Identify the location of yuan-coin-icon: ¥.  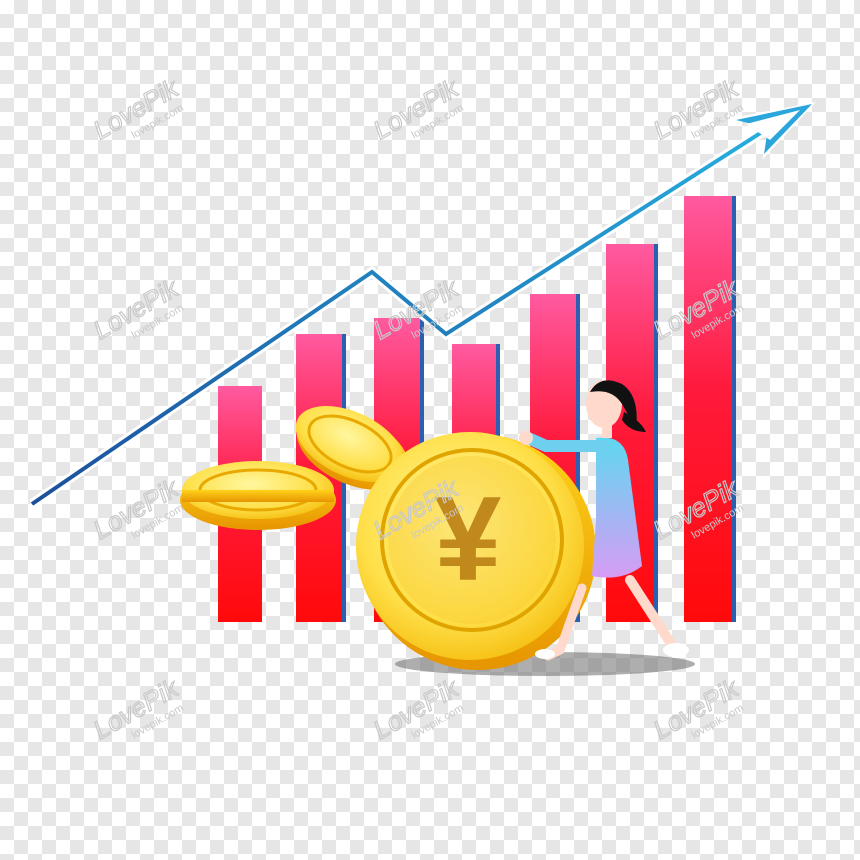
(476, 551).